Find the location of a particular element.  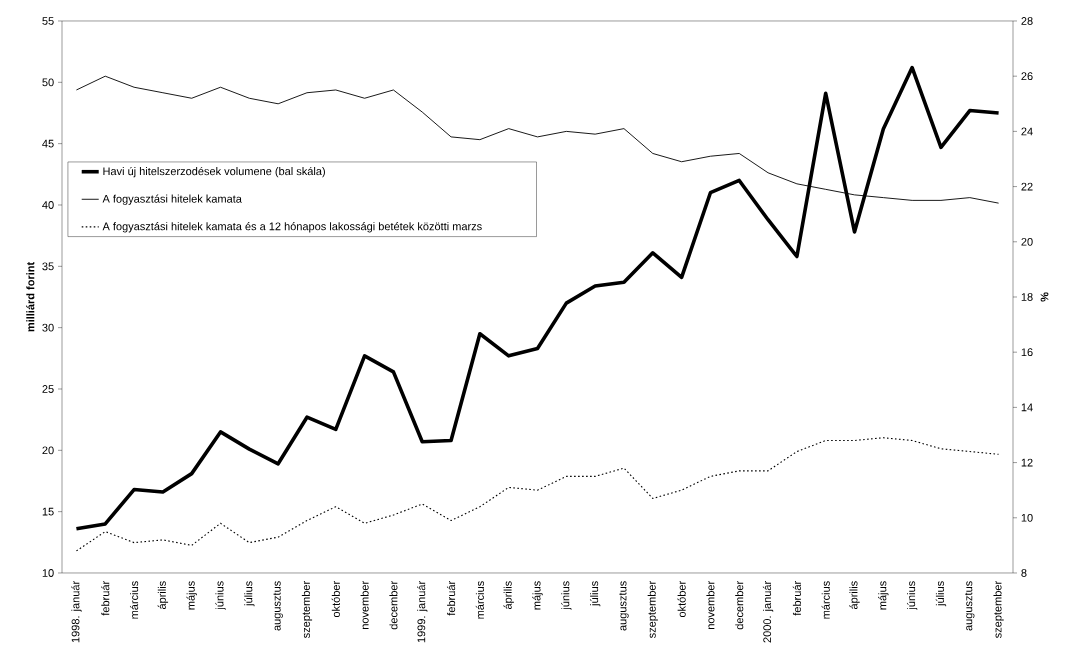

y2-tick-label: 20 is located at coordinates (1027, 241).